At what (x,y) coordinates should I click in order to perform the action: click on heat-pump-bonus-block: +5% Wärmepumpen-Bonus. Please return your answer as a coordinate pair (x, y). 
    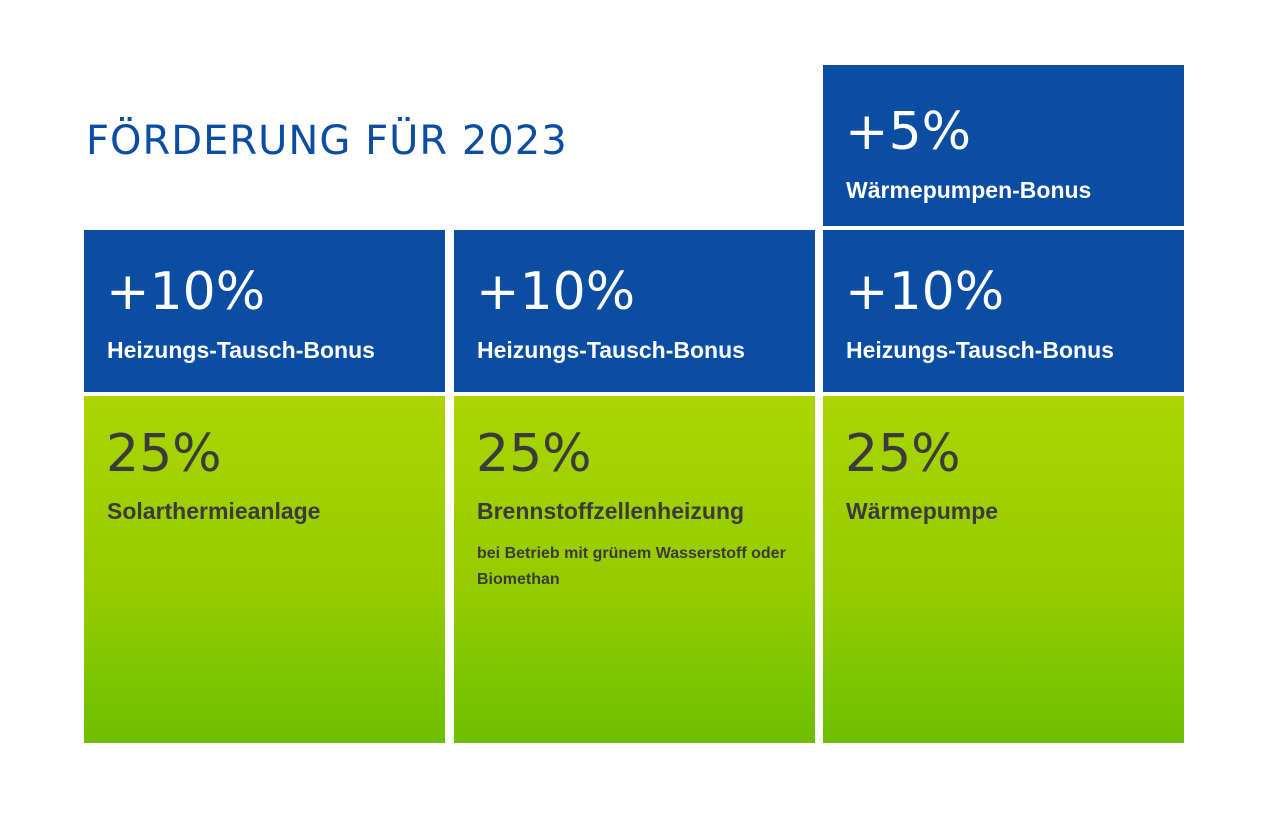
    Looking at the image, I should click on (1003, 145).